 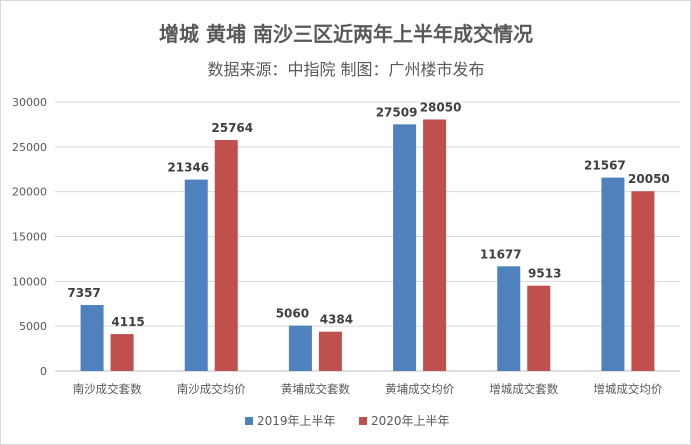 I want to click on category-label: 黄埔成交均价, so click(x=419, y=389).